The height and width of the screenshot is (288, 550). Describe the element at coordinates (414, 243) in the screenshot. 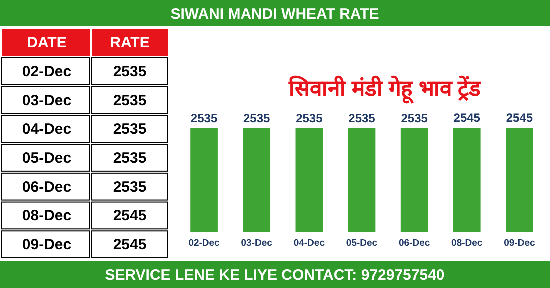

I see `x-tick-label: 06-Dec` at that location.